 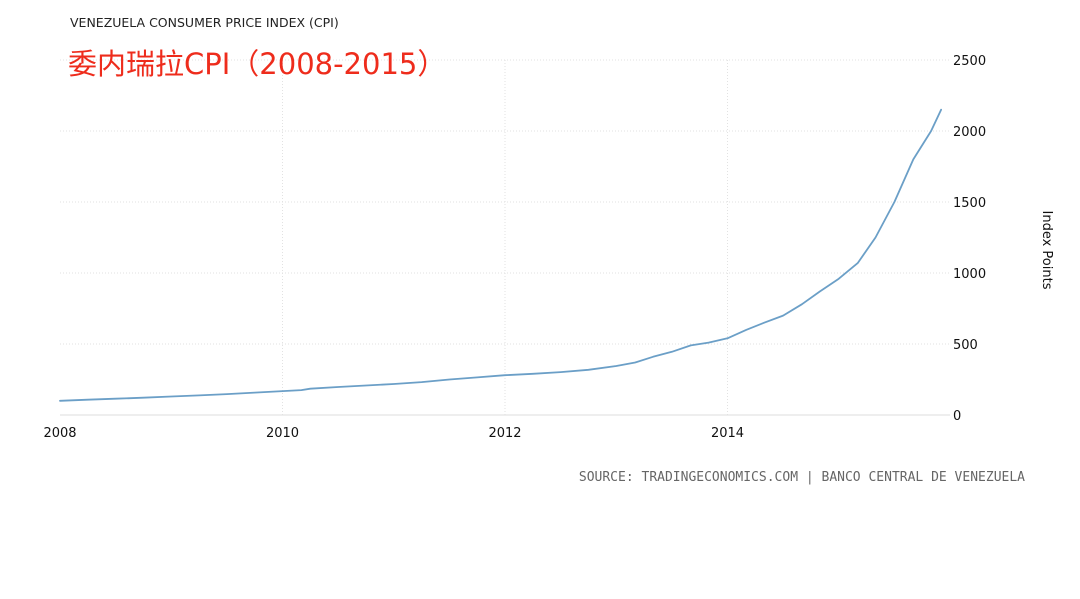 What do you see at coordinates (257, 64) in the screenshot?
I see `chart-subtitle: 委内瑞拉CPI（2008-2015）` at bounding box center [257, 64].